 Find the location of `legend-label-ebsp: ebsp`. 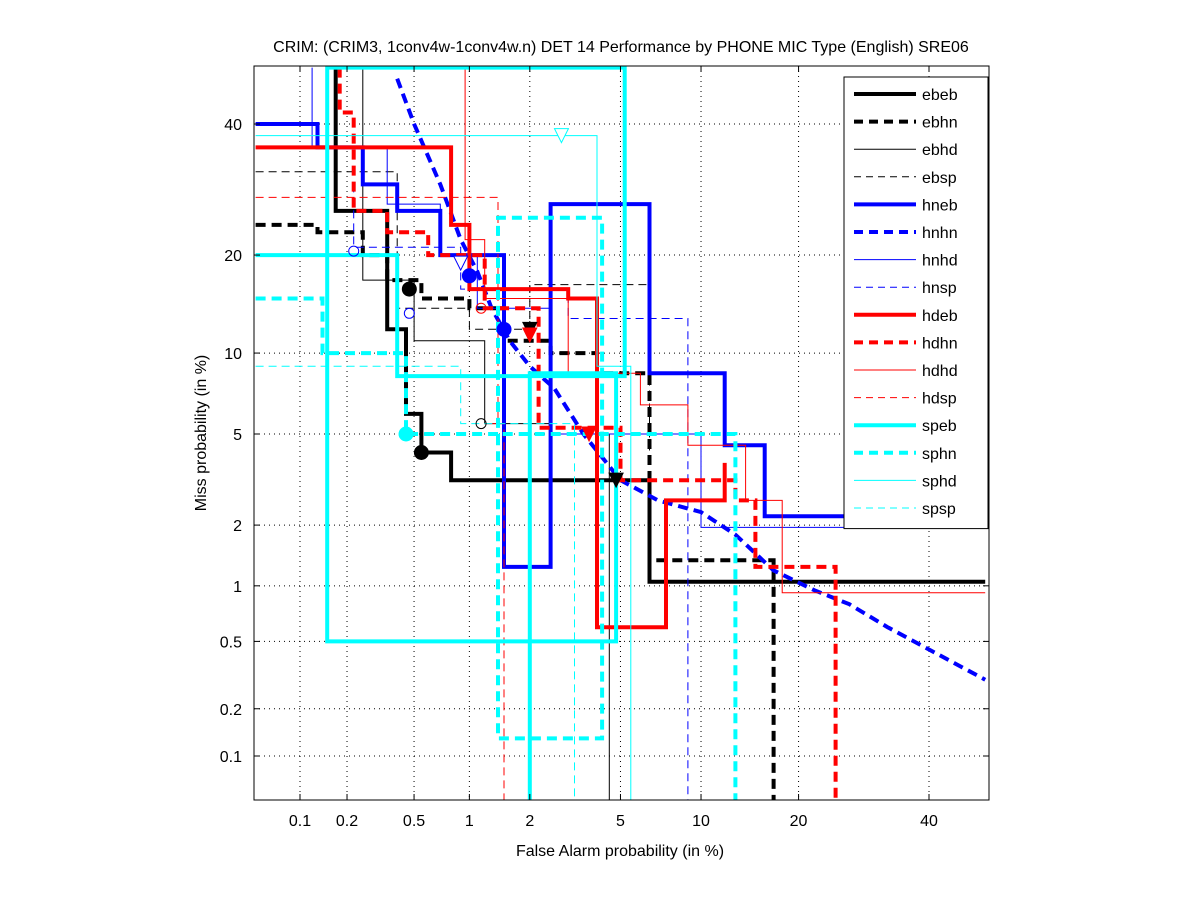

legend-label-ebsp: ebsp is located at coordinates (939, 178).